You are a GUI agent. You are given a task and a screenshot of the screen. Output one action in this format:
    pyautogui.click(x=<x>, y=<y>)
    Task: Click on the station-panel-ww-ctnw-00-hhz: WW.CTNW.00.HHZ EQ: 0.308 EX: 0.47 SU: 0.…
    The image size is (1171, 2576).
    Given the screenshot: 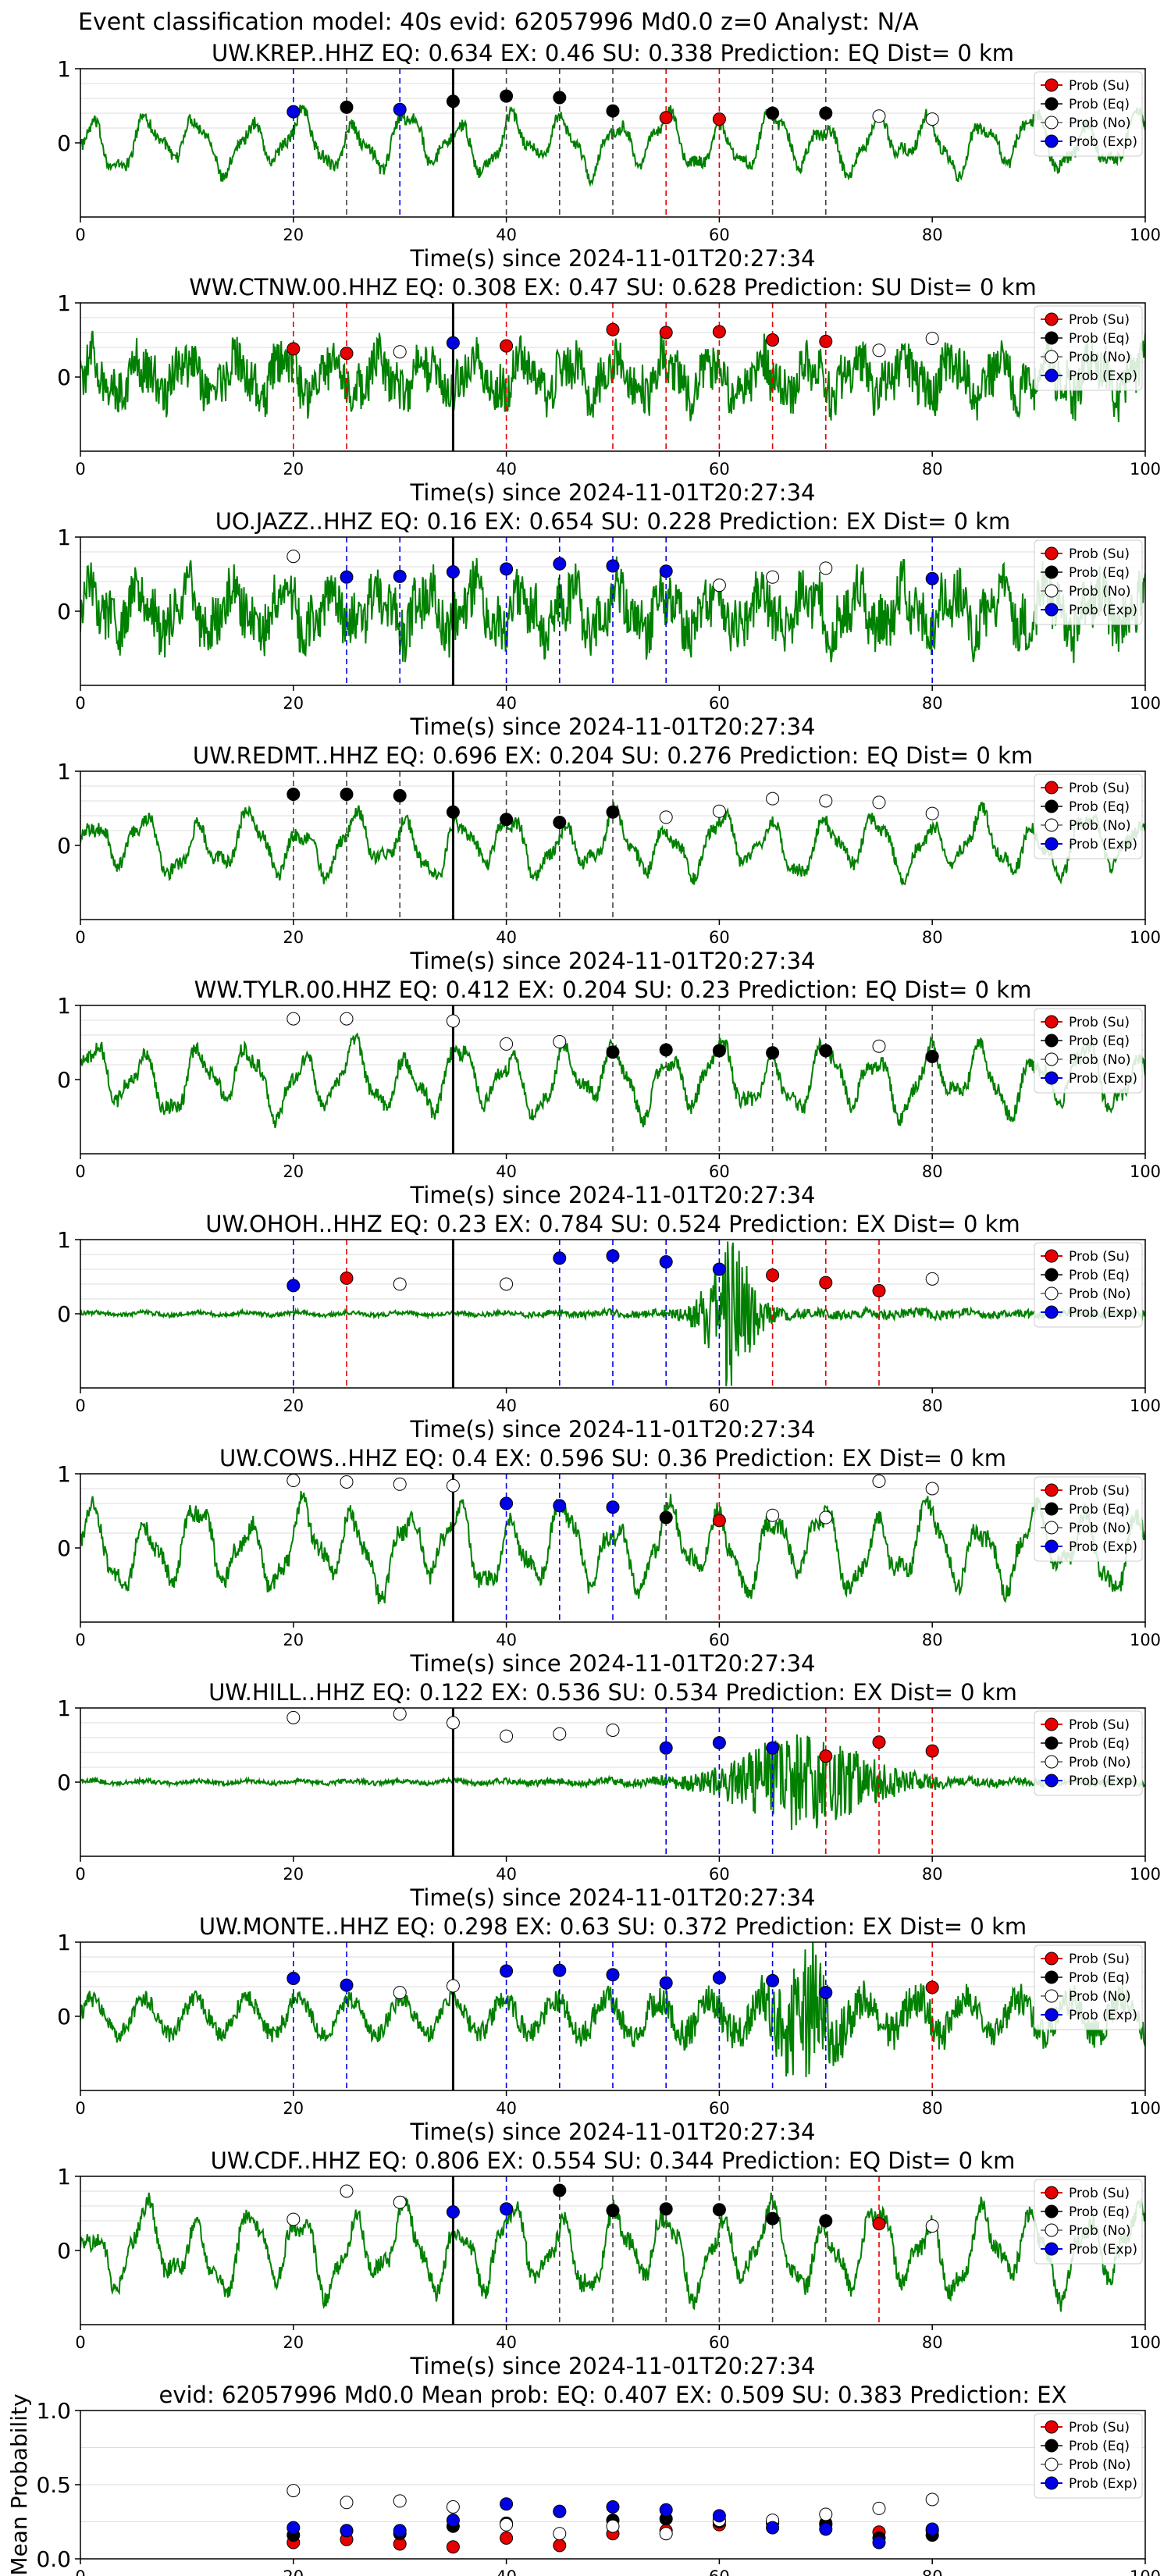 What is the action you would take?
    pyautogui.click(x=609, y=390)
    